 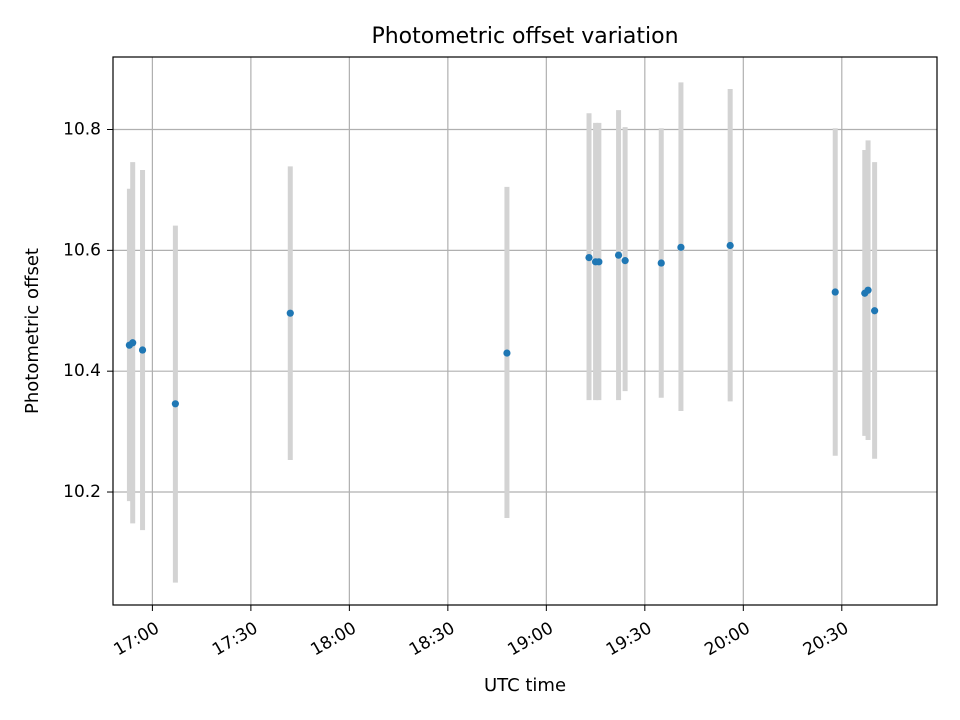 I want to click on chart-title: Photometric offset variation, so click(x=524, y=36).